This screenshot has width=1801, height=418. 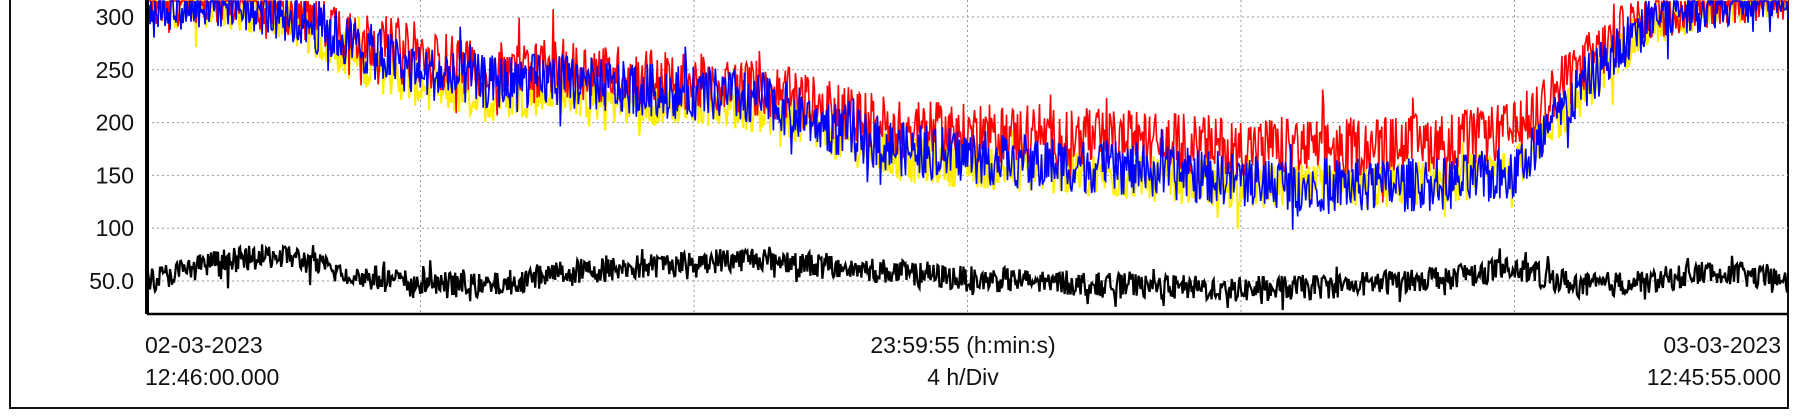 What do you see at coordinates (962, 345) in the screenshot?
I see `x-span-label: 23:59:55 (h:min:s)` at bounding box center [962, 345].